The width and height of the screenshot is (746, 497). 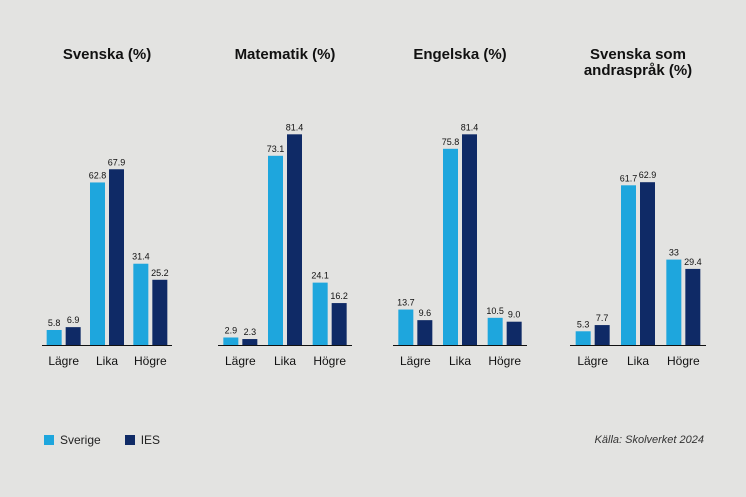 What do you see at coordinates (470, 127) in the screenshot?
I see `chart-3-label-ies-2: 81.4` at bounding box center [470, 127].